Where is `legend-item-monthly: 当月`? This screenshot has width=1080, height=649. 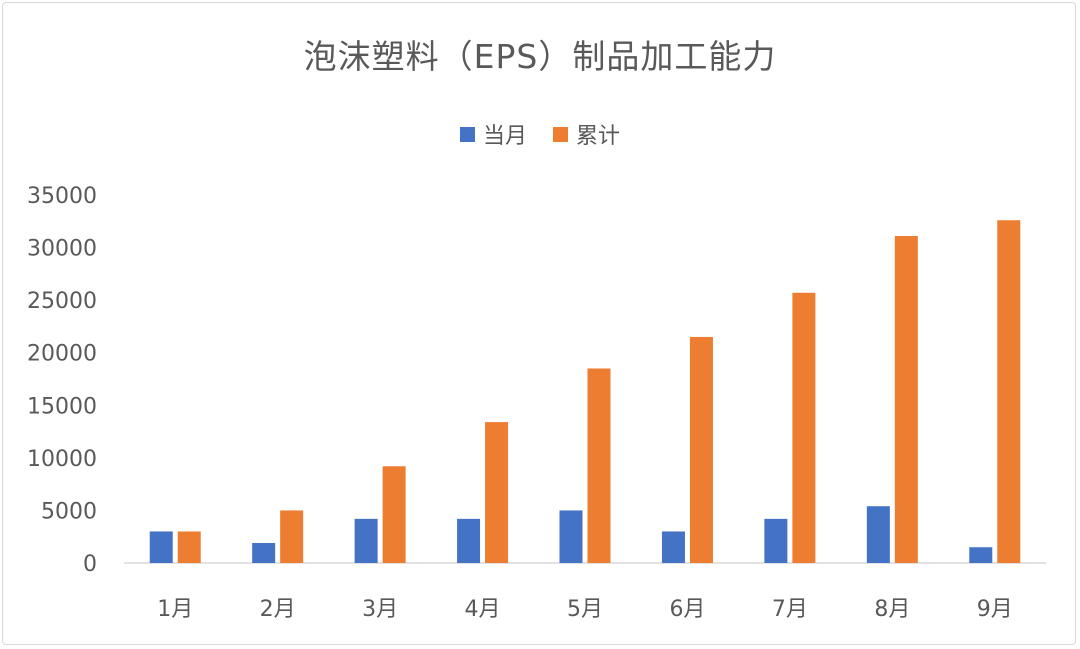
legend-item-monthly: 当月 is located at coordinates (493, 134).